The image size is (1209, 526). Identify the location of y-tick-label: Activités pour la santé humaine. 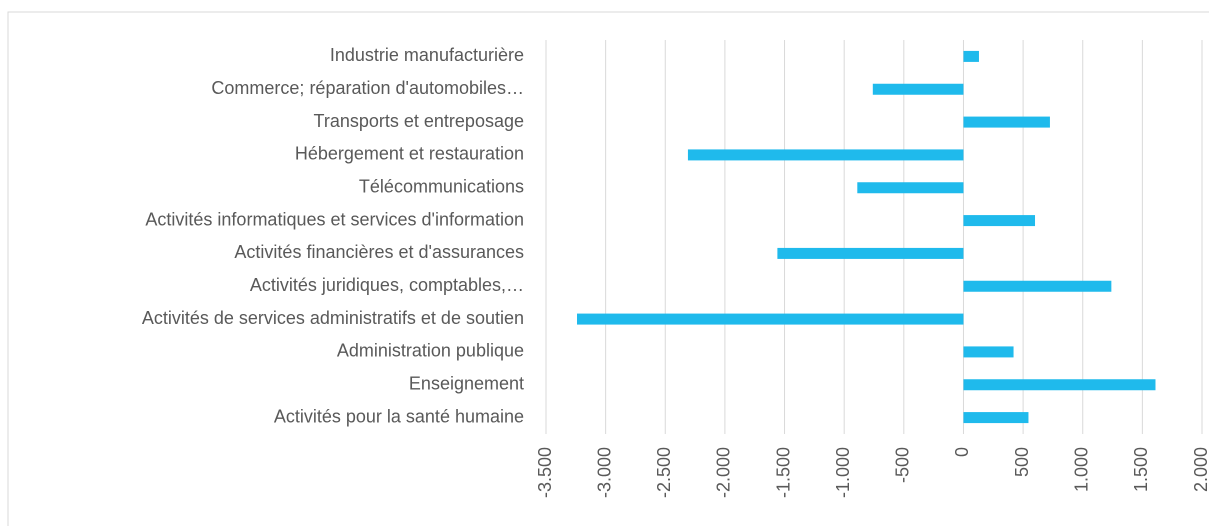
(399, 416).